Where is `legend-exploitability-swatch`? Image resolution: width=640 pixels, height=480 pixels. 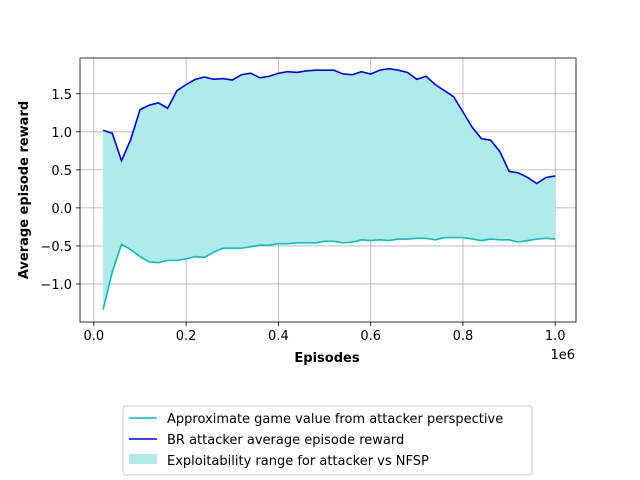 legend-exploitability-swatch is located at coordinates (143, 459).